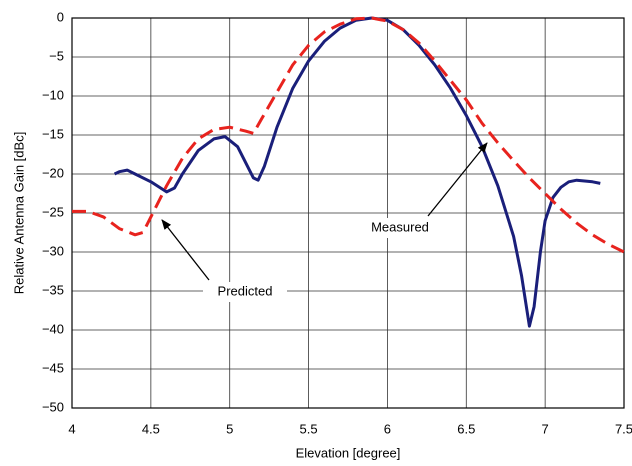  I want to click on y-tick-label: −35, so click(53, 289).